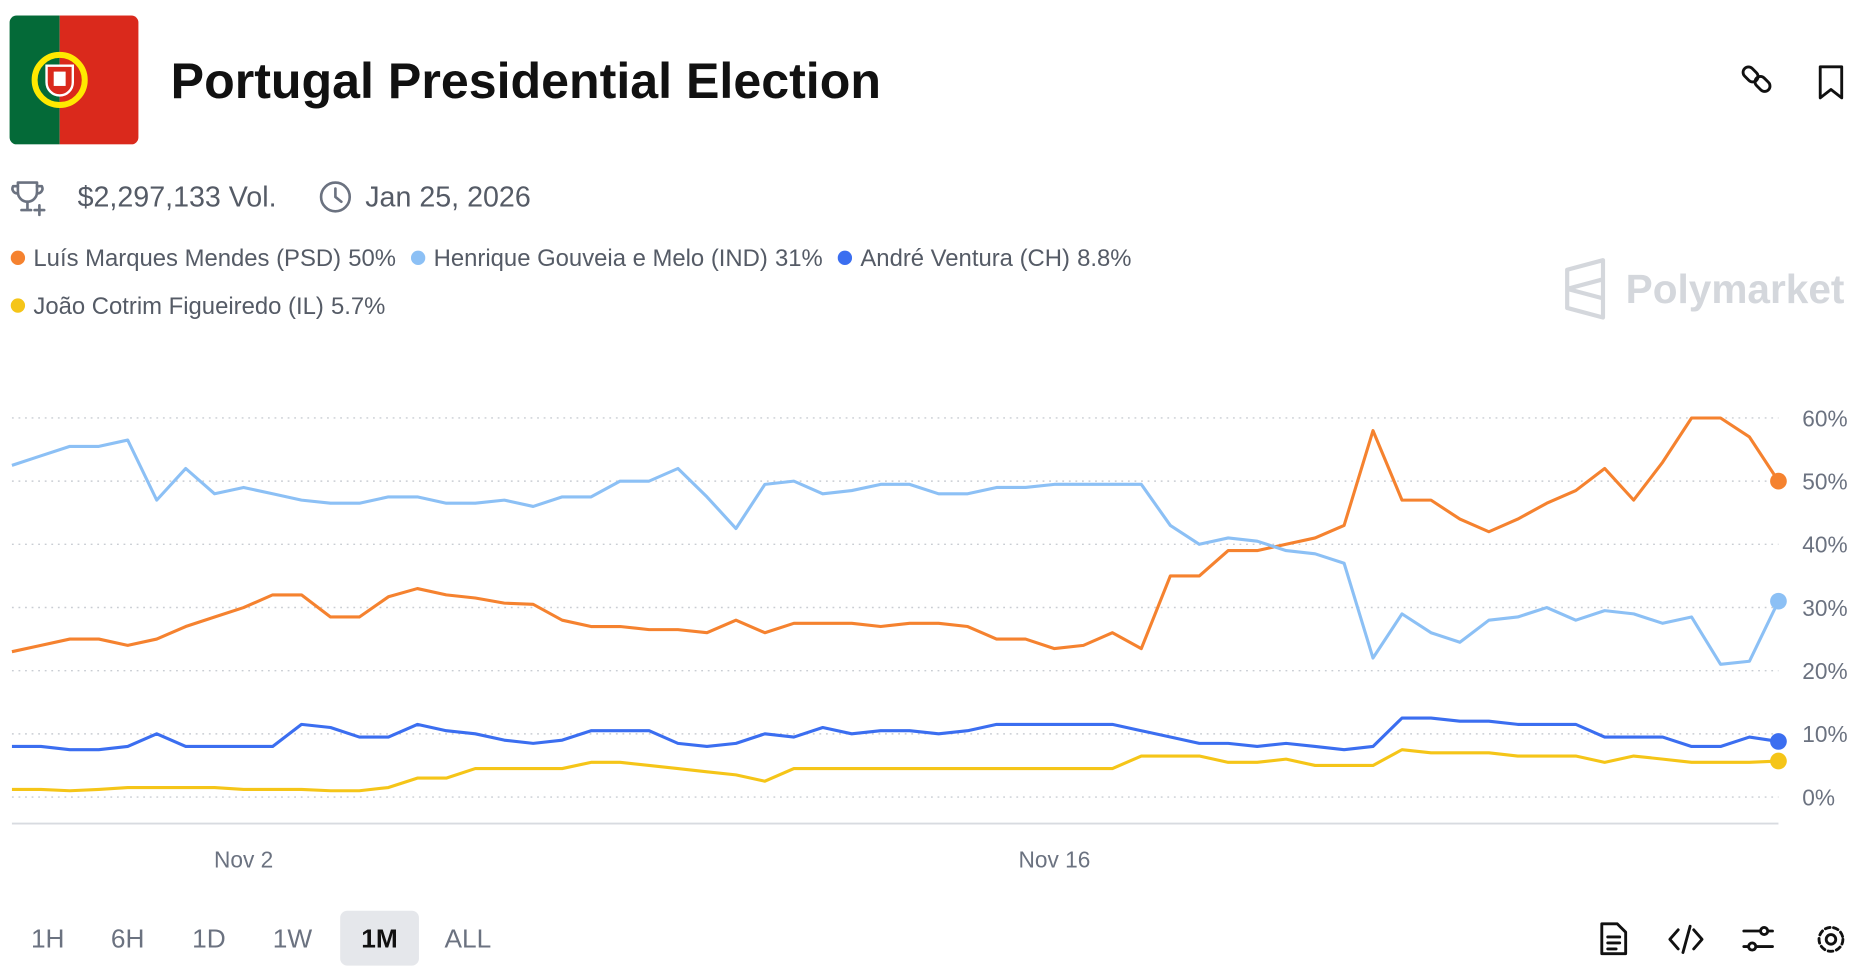 This screenshot has height=976, width=1862. I want to click on page-title: Portugal Presidential Election, so click(526, 81).